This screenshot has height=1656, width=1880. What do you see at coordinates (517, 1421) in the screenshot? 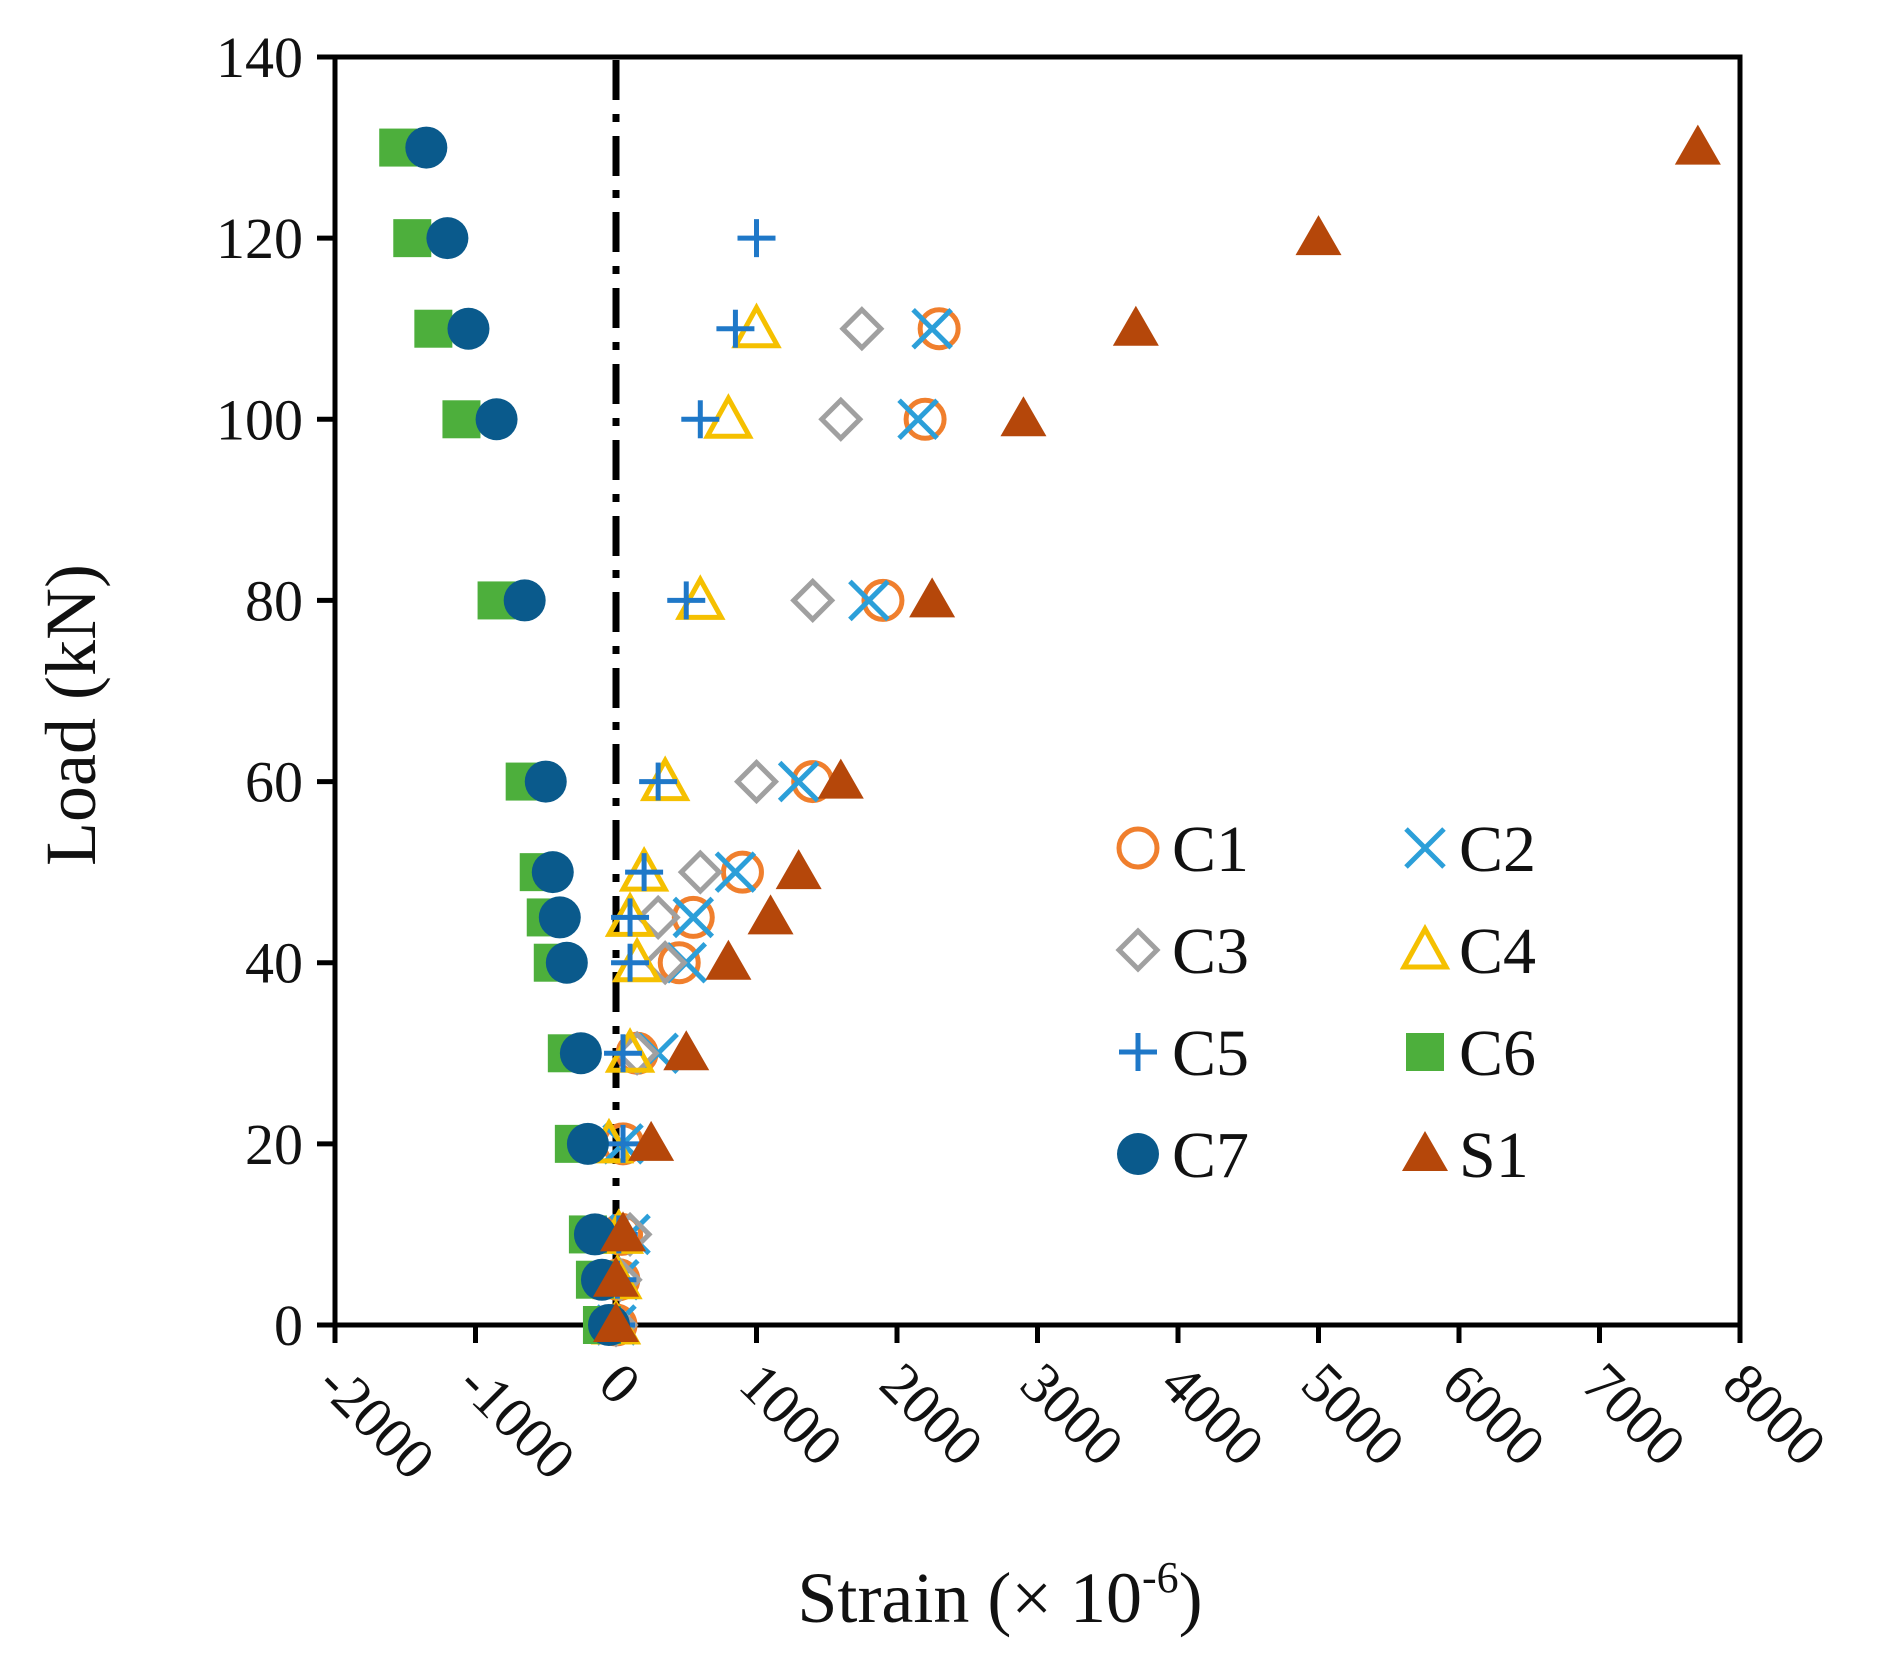
I see `x-tick-label: -1000` at bounding box center [517, 1421].